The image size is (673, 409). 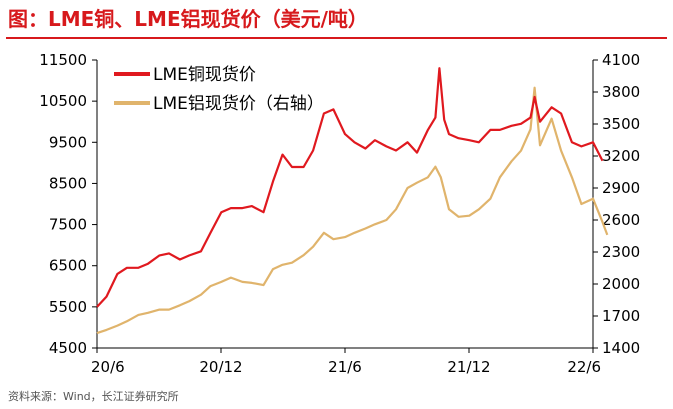 I want to click on legend-label-copper: LME铜现货价, so click(x=204, y=75).